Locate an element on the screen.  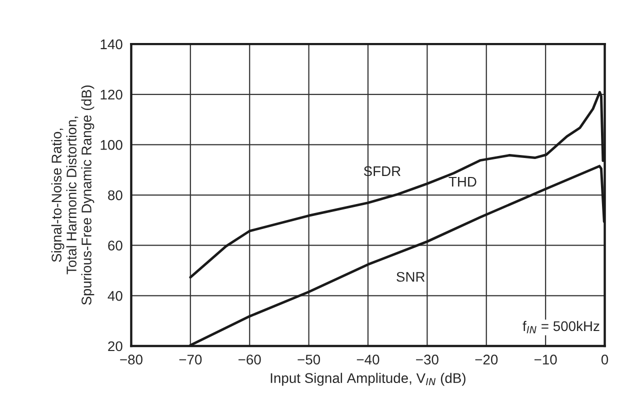
x-tick-label: −60 is located at coordinates (249, 359).